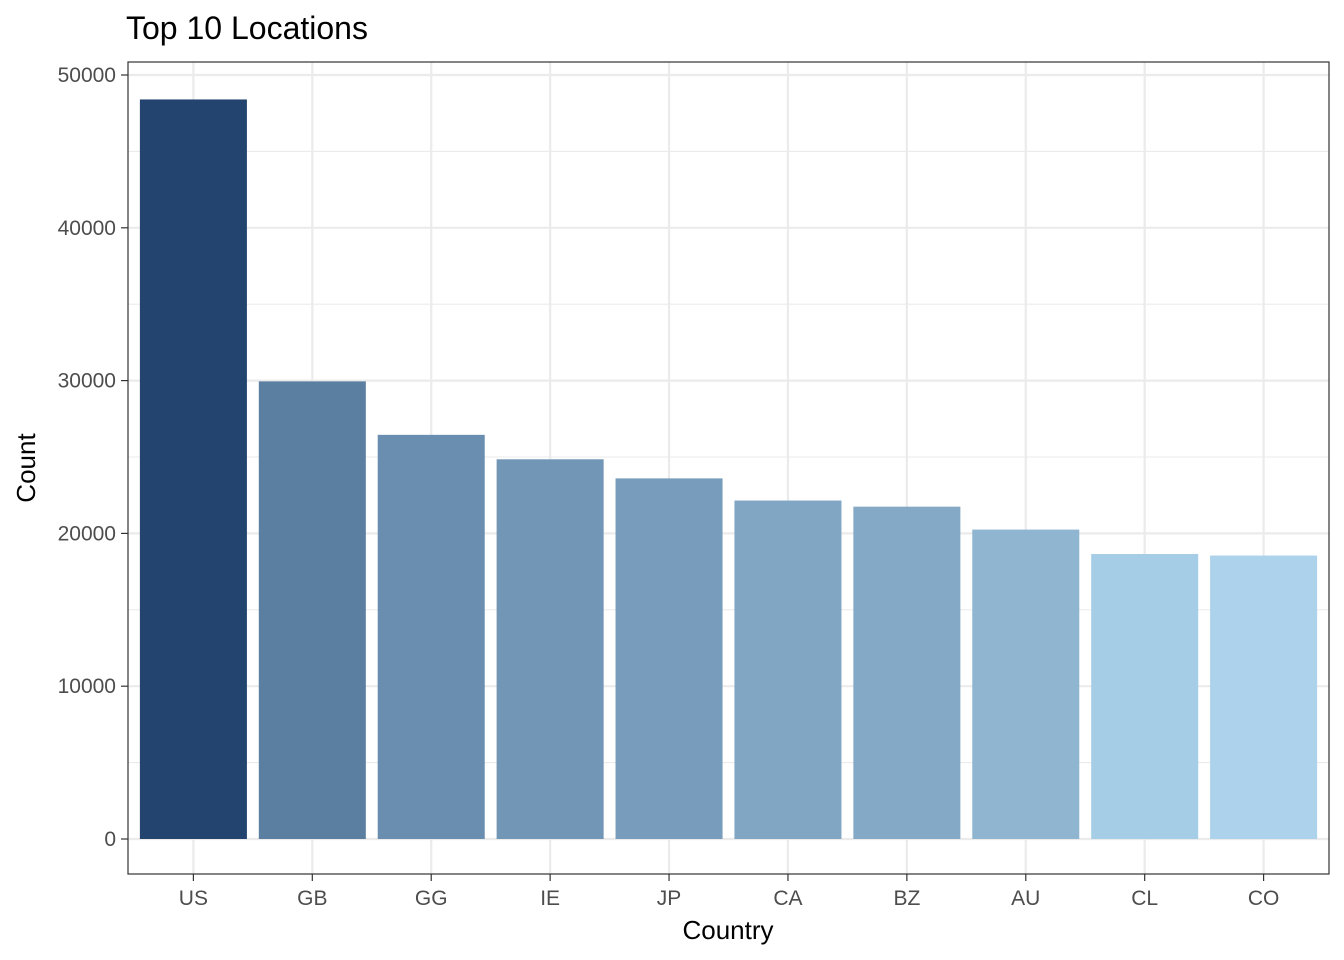  I want to click on x-tick-label-gg: GG, so click(431, 898).